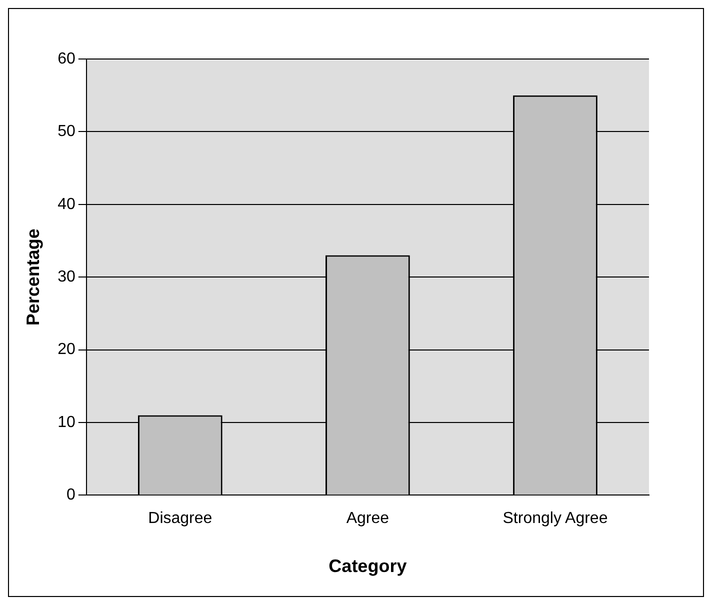  Describe the element at coordinates (67, 277) in the screenshot. I see `y-tick-label: 30` at that location.